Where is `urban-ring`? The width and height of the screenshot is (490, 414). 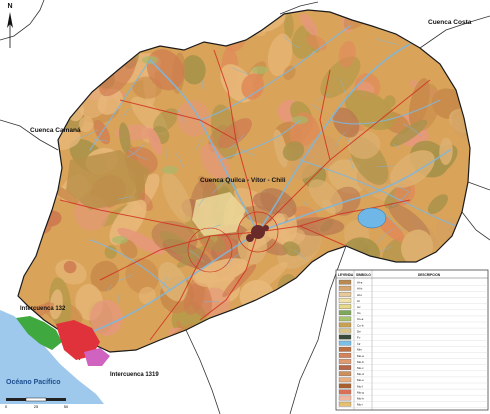
urban-ring is located at coordinates (258, 232).